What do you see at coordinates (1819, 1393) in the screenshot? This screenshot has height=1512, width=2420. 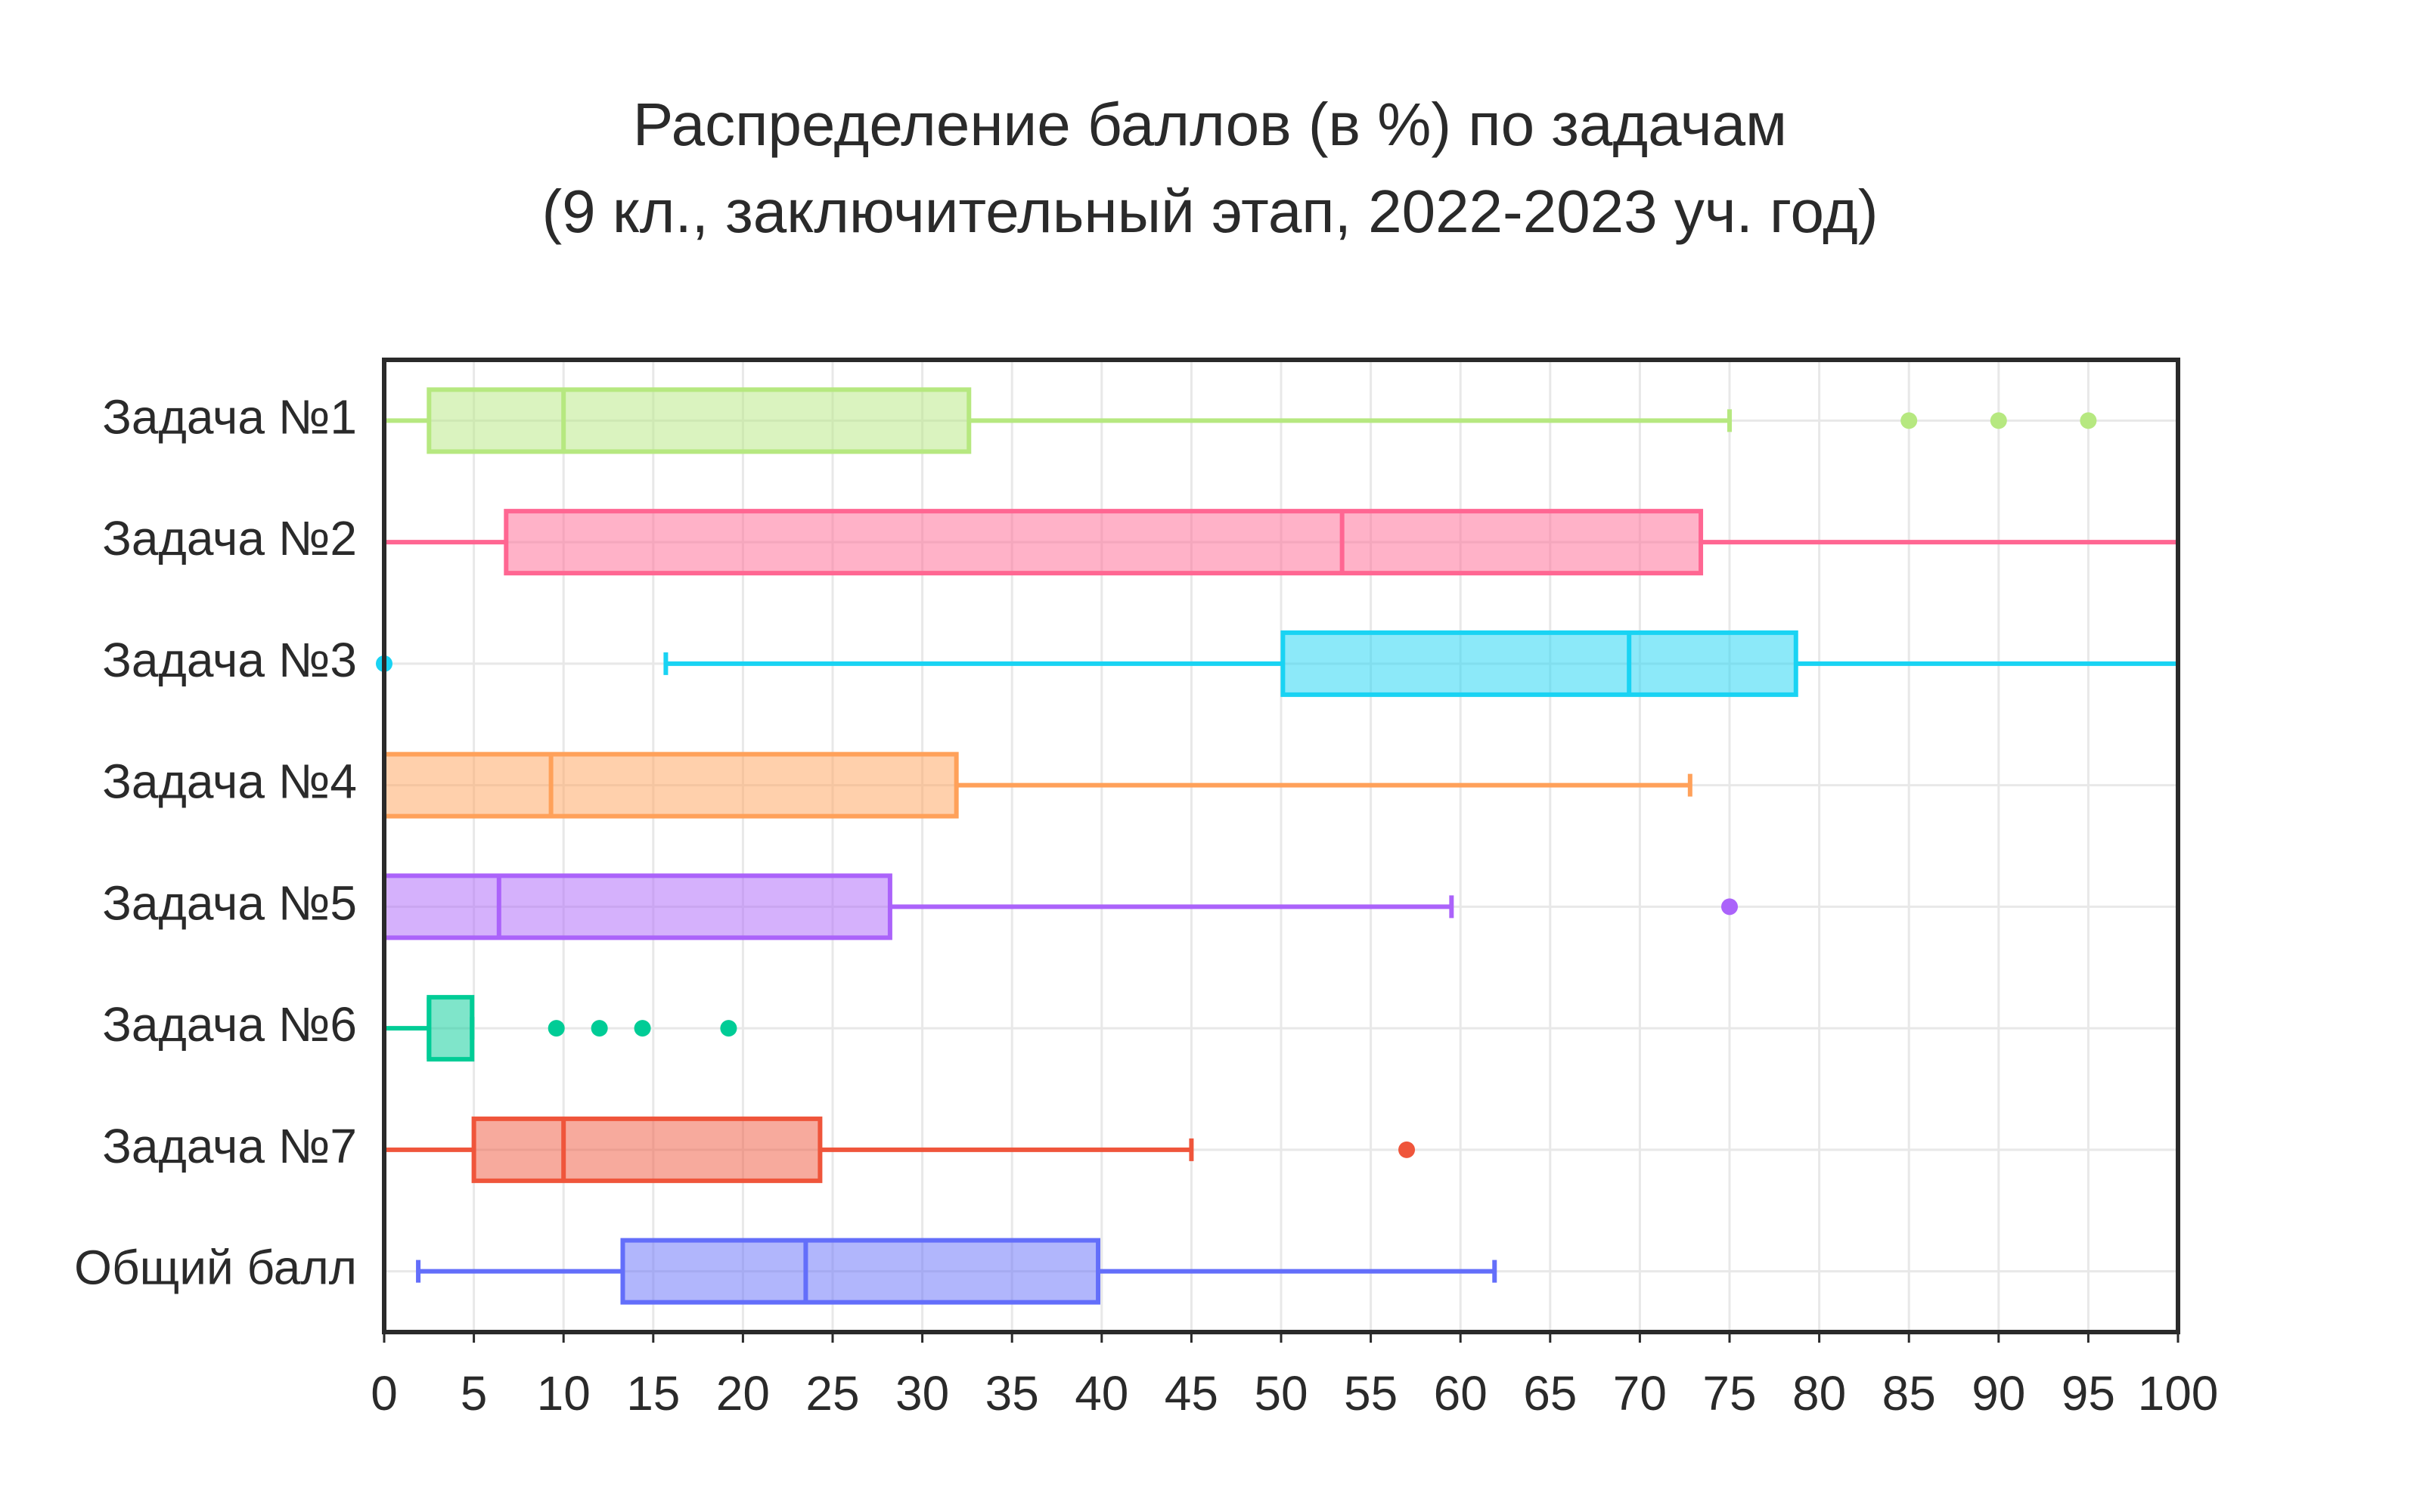 I see `x-tick-label: 80` at bounding box center [1819, 1393].